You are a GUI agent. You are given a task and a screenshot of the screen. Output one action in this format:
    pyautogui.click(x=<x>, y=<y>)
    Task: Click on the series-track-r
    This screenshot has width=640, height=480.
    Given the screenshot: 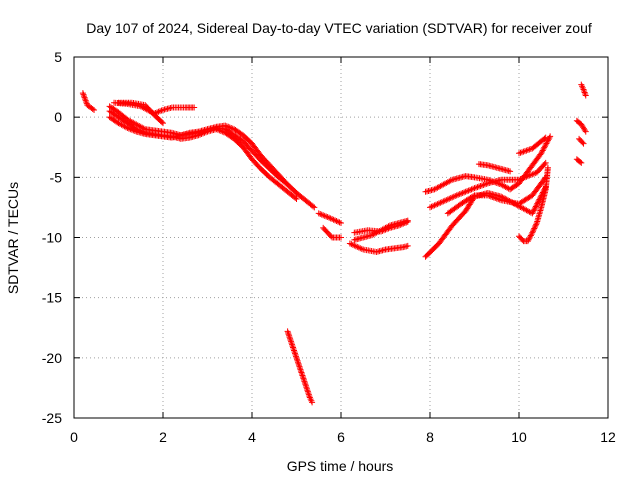 What is the action you would take?
    pyautogui.click(x=533, y=204)
    